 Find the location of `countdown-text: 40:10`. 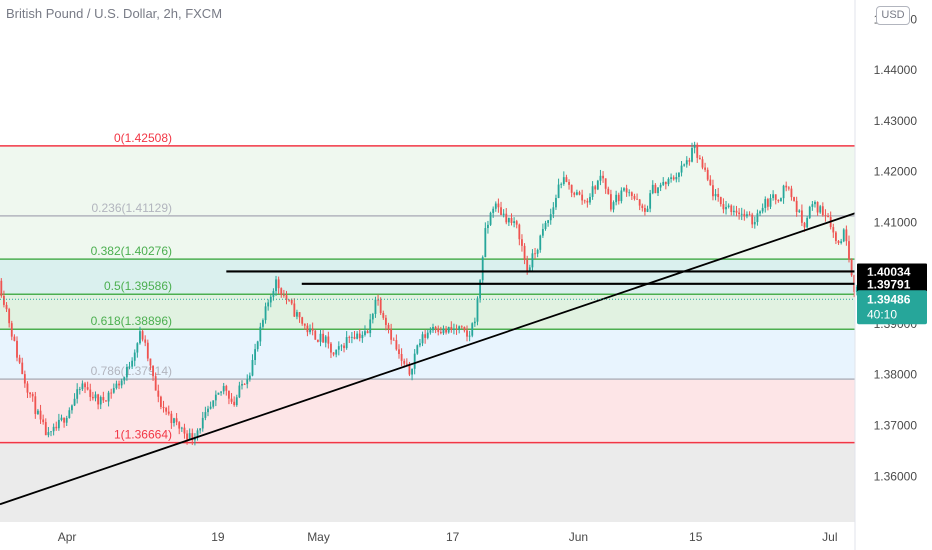

countdown-text: 40:10 is located at coordinates (882, 314).